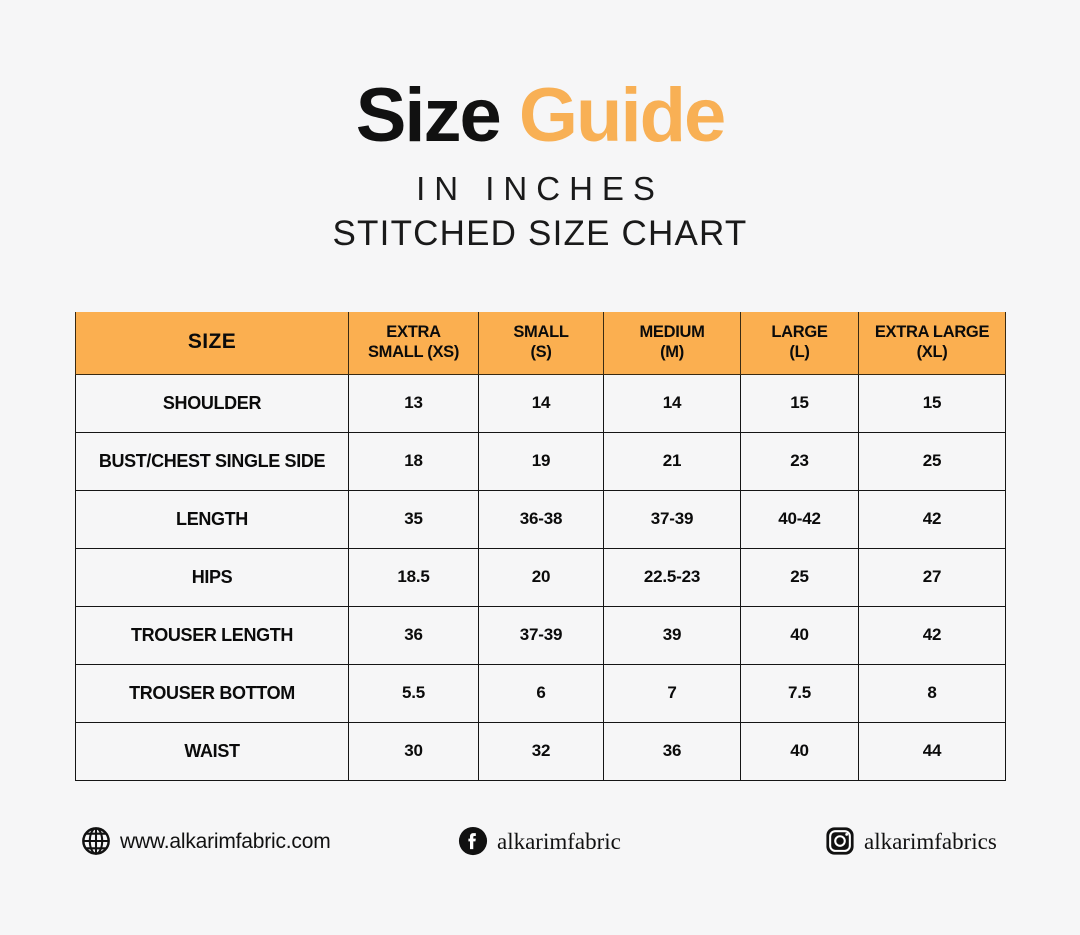 The width and height of the screenshot is (1080, 935). What do you see at coordinates (799, 577) in the screenshot?
I see `cell-l: 25` at bounding box center [799, 577].